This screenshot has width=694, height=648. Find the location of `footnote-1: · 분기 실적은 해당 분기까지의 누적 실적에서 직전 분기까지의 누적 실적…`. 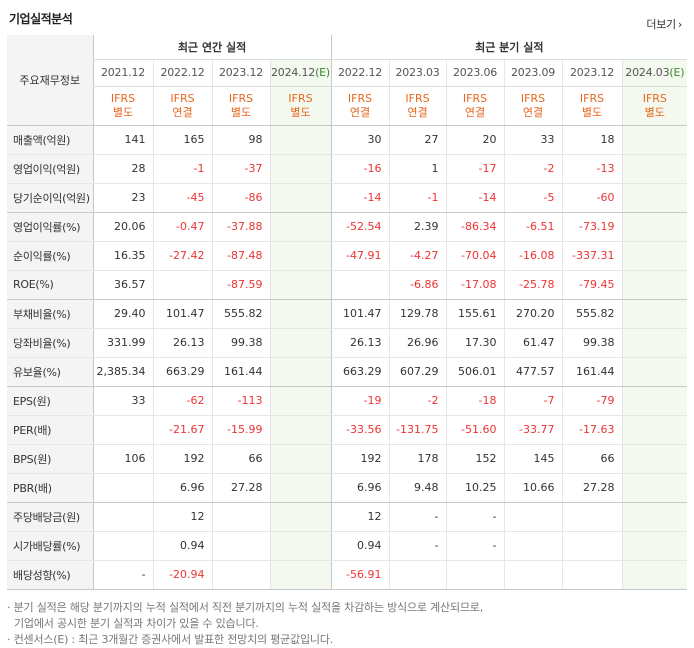

footnote-1: · 분기 실적은 해당 분기까지의 누적 실적에서 직전 분기까지의 누적 실적… is located at coordinates (245, 607).